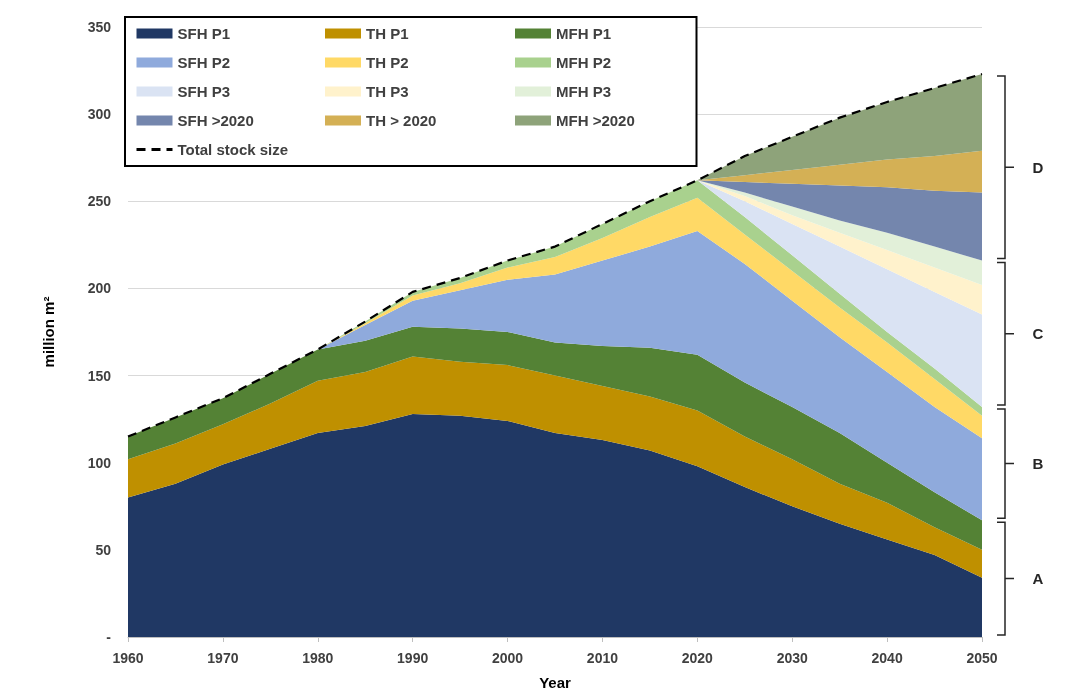  Describe the element at coordinates (99, 375) in the screenshot. I see `y-tick-label: 150` at that location.